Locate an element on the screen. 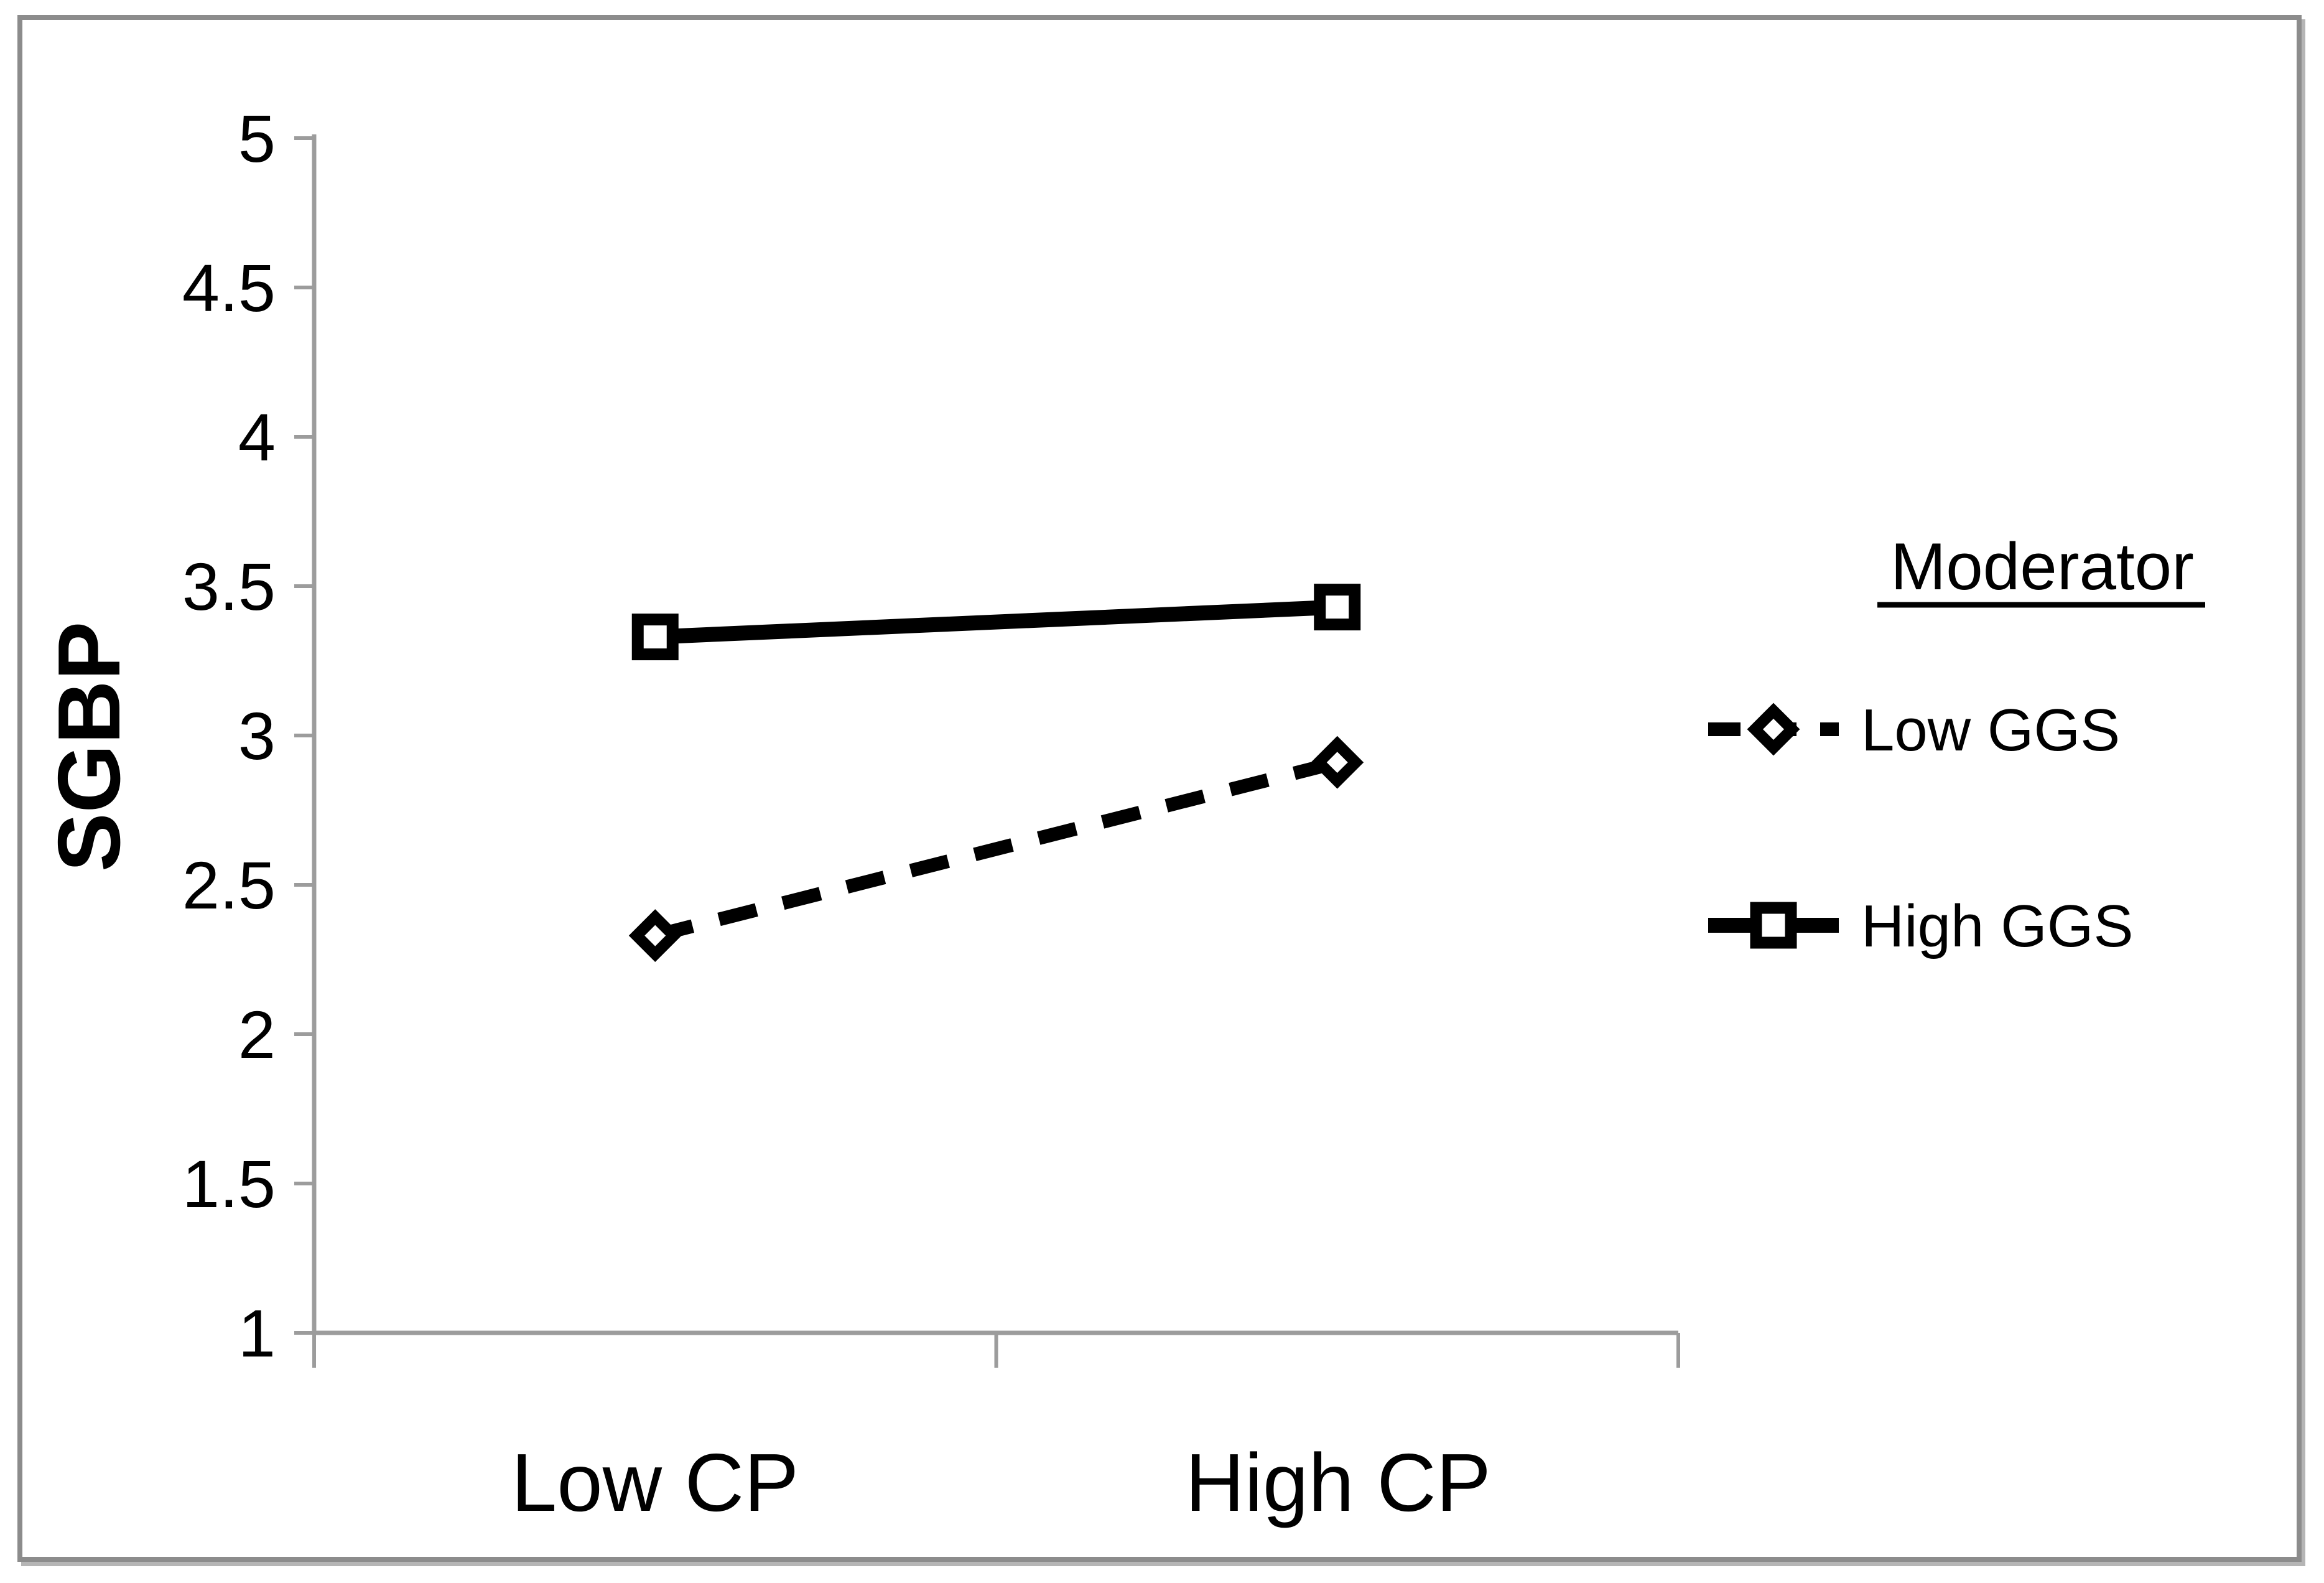 This screenshot has height=1583, width=2324. y-tick-label: 3.5 is located at coordinates (229, 586).